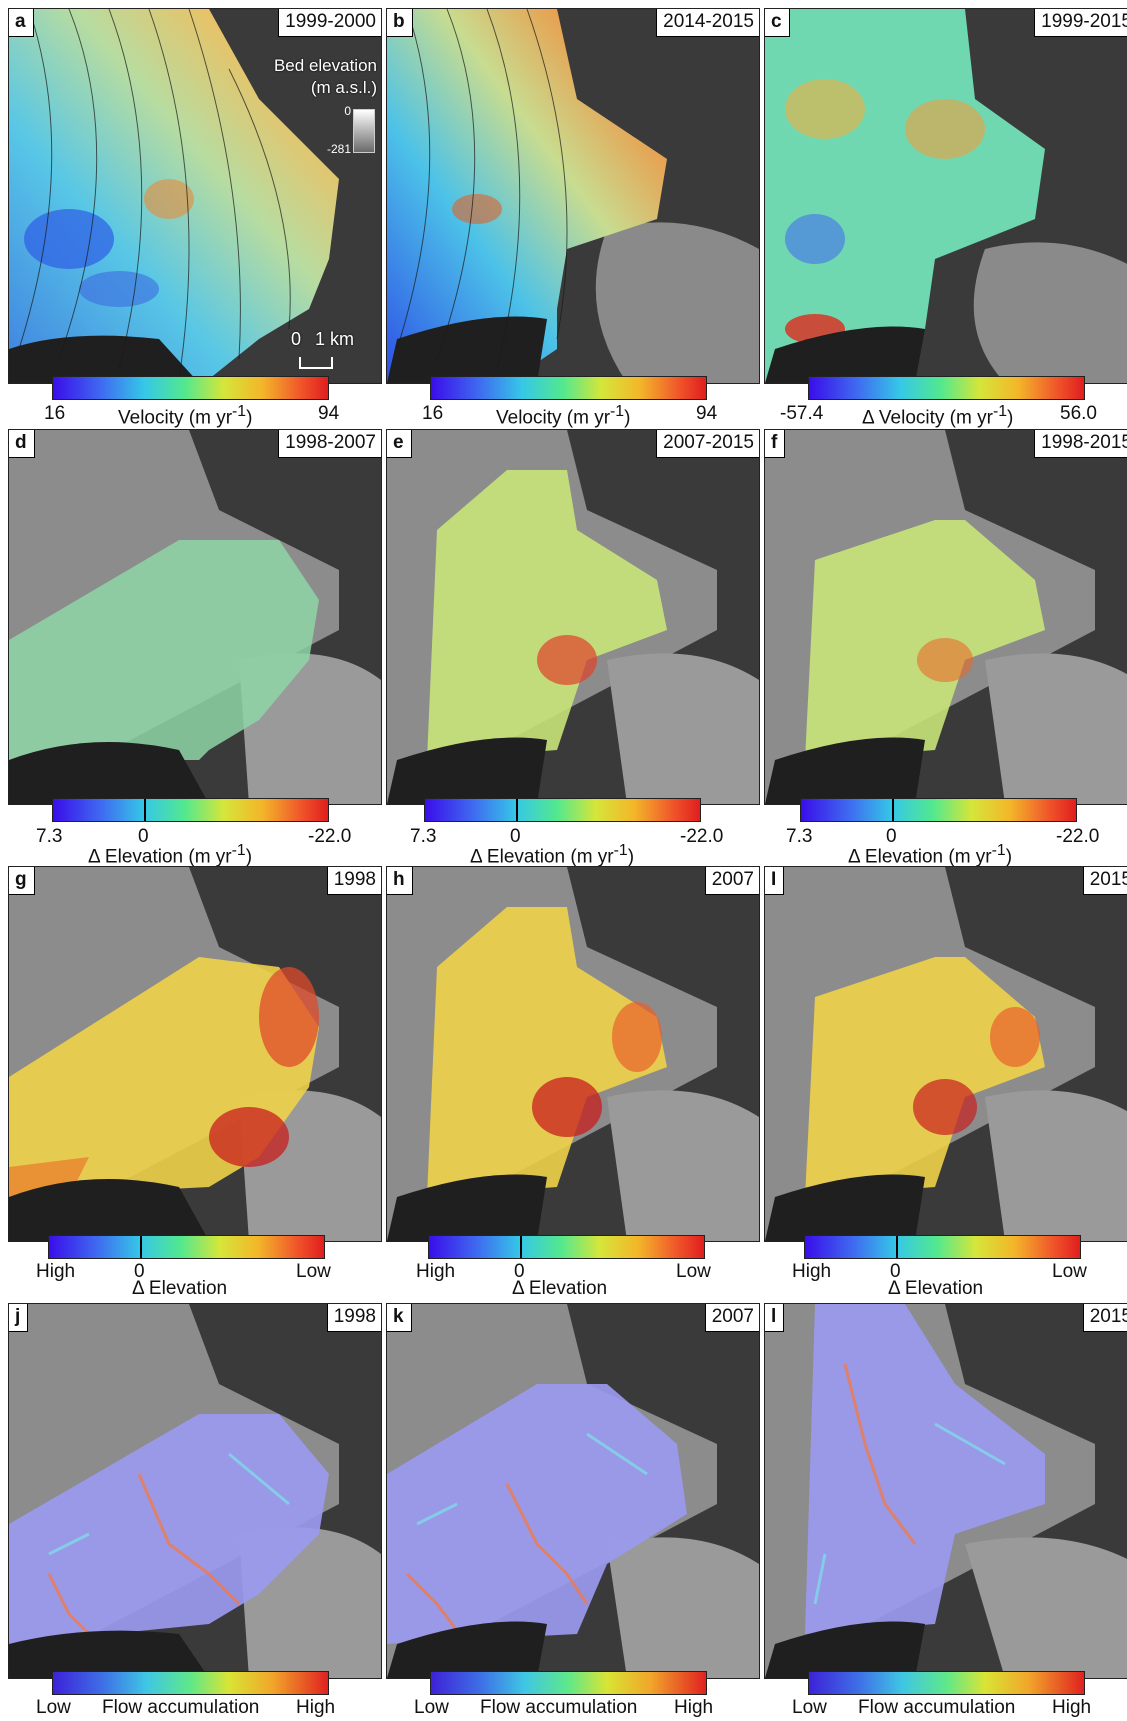  What do you see at coordinates (946, 196) in the screenshot?
I see `velocity-change-map-image` at bounding box center [946, 196].